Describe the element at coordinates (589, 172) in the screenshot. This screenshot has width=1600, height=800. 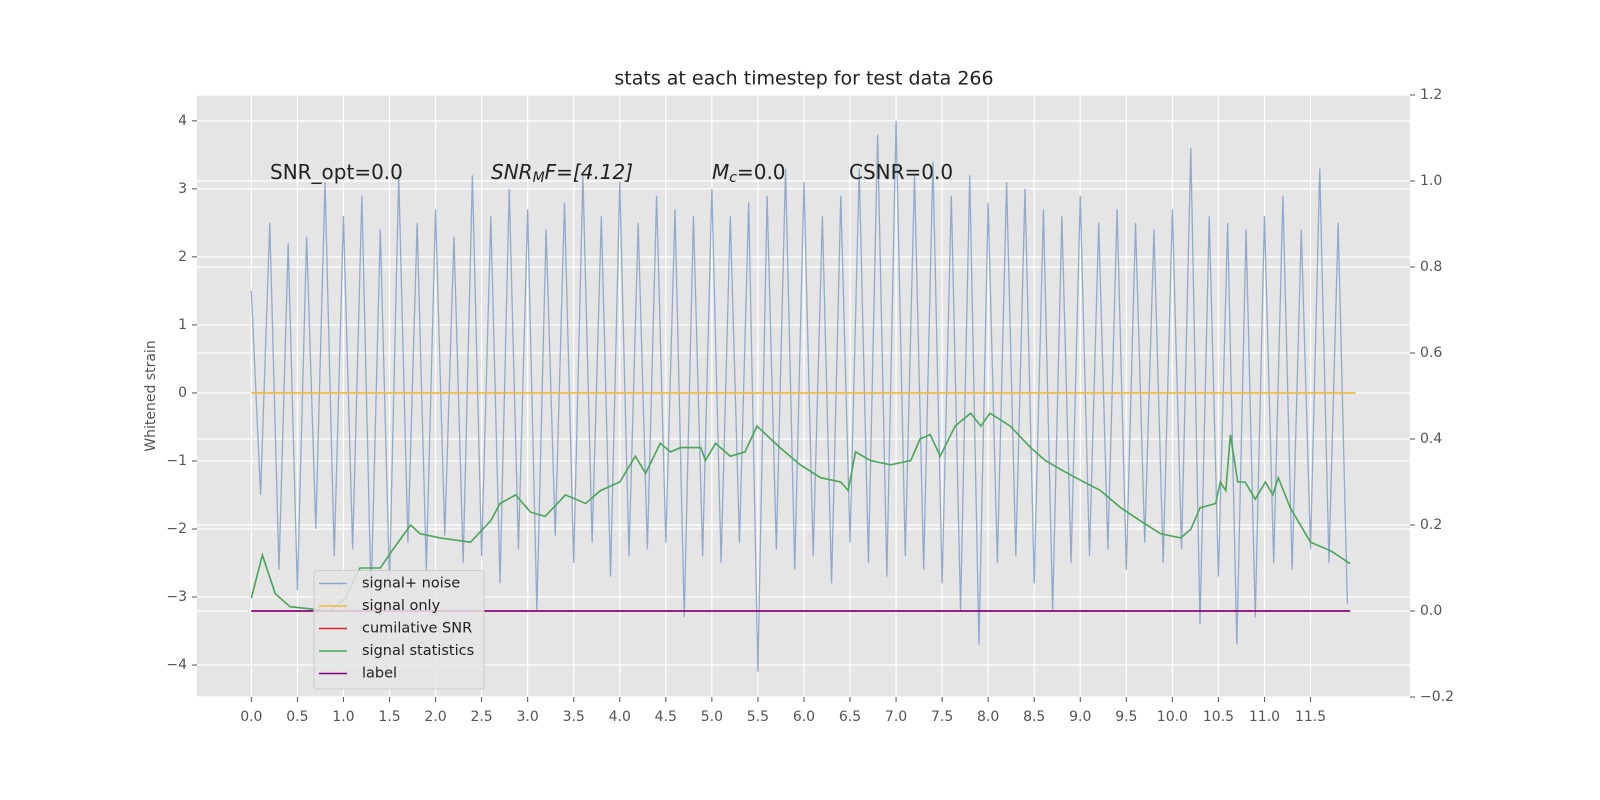
I see `annotation-text: F=[4.12]` at that location.